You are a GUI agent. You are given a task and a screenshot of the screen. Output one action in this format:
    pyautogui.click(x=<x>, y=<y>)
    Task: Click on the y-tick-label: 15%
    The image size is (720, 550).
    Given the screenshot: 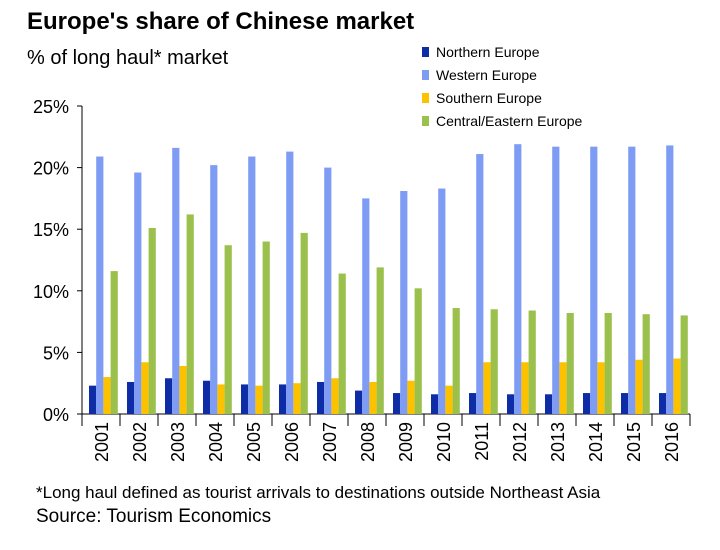 What is the action you would take?
    pyautogui.click(x=51, y=230)
    